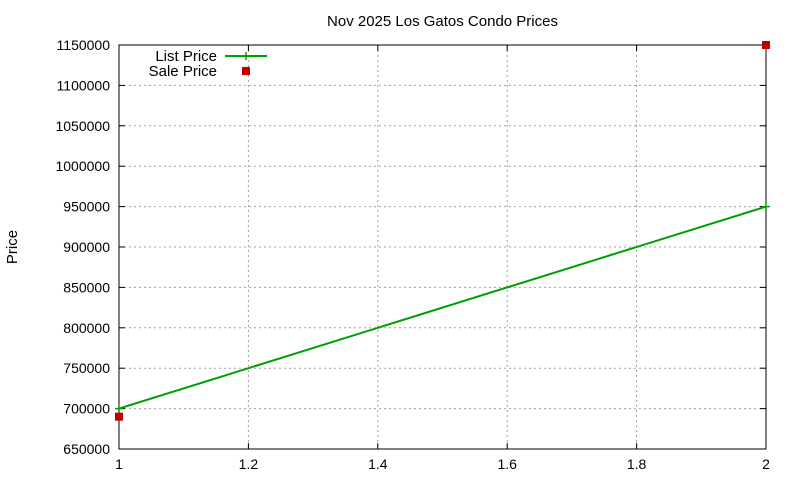  I want to click on y-tick-label: 1150000, so click(84, 45).